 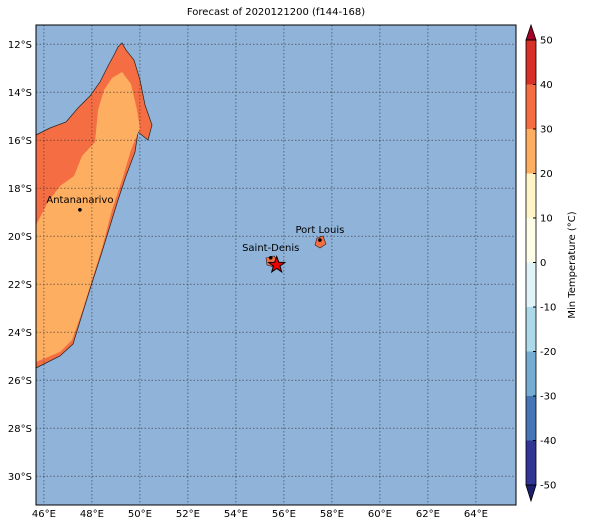 What do you see at coordinates (20, 189) in the screenshot?
I see `lat-label: 18°S` at bounding box center [20, 189].